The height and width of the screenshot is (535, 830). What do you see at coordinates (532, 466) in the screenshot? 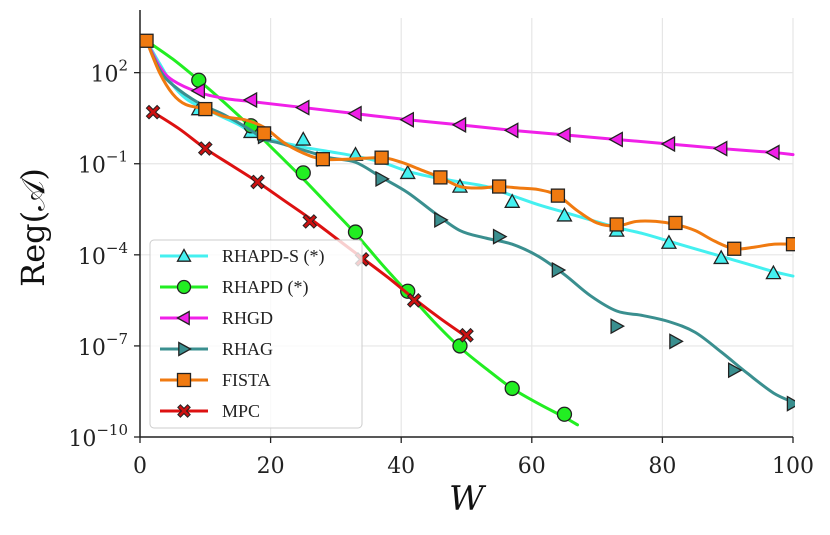
I see `x-tick-label: 60` at bounding box center [532, 466].